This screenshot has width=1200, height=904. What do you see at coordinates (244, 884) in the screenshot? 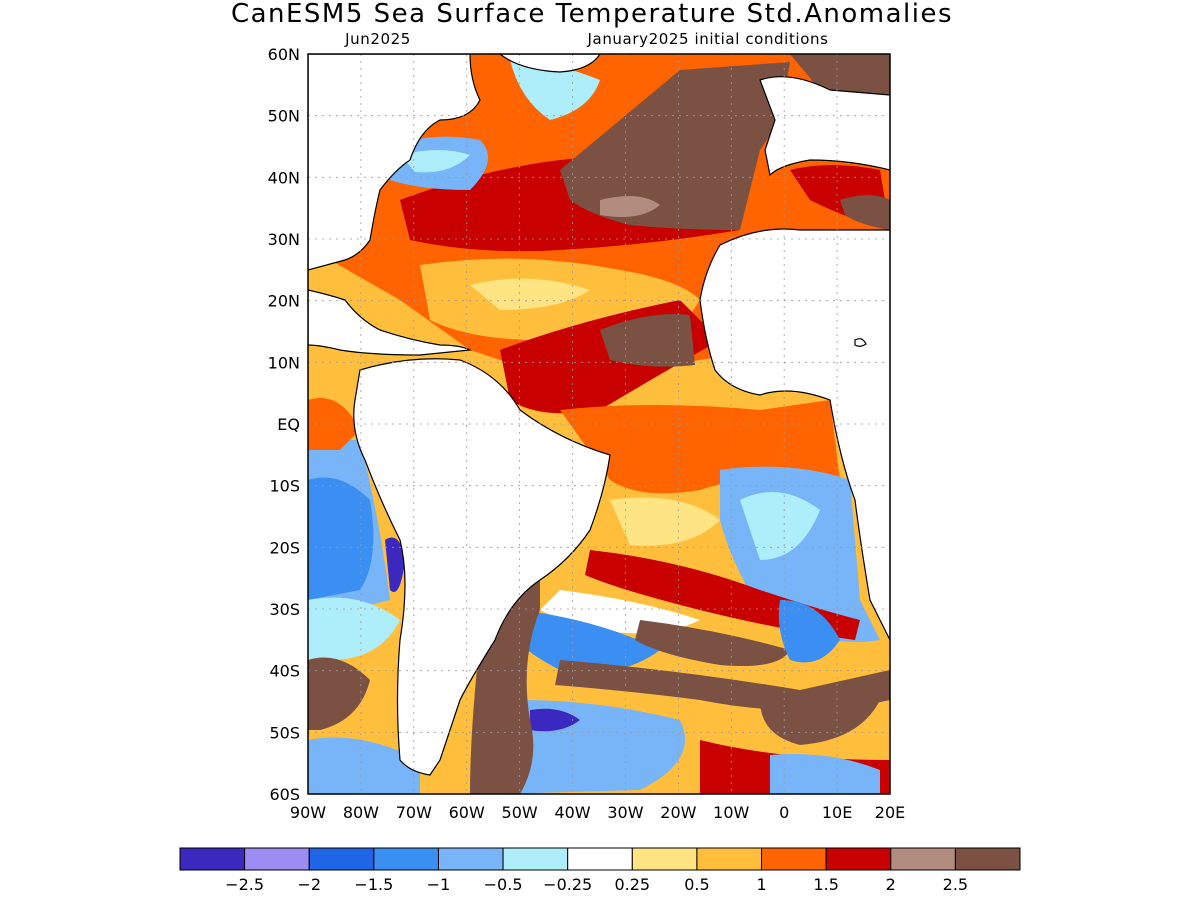
I see `colorbar-label: −2.5` at bounding box center [244, 884].